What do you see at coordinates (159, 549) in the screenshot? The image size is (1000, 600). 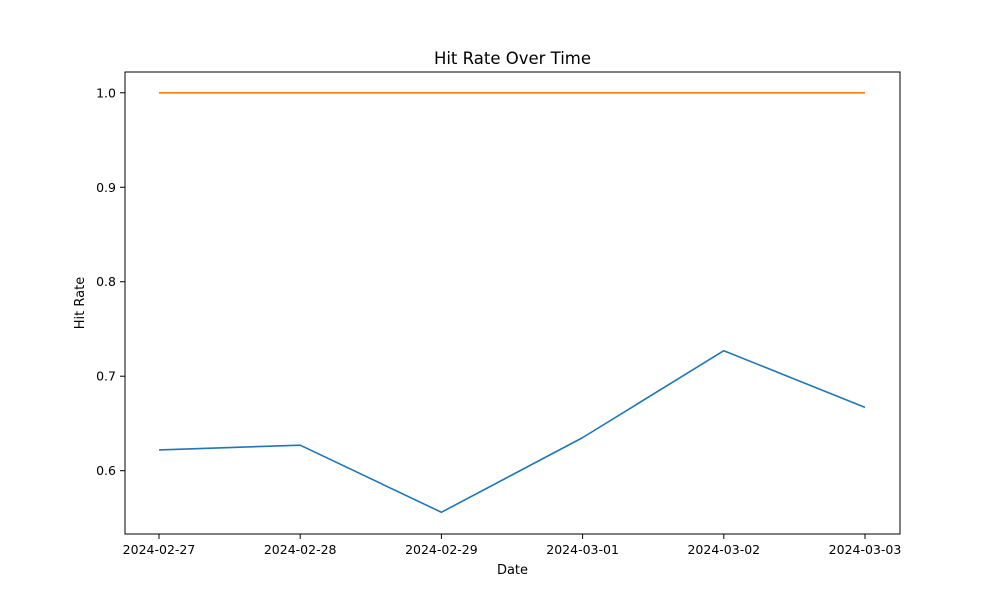 I see `x-tick-label: 2024-02-27` at bounding box center [159, 549].